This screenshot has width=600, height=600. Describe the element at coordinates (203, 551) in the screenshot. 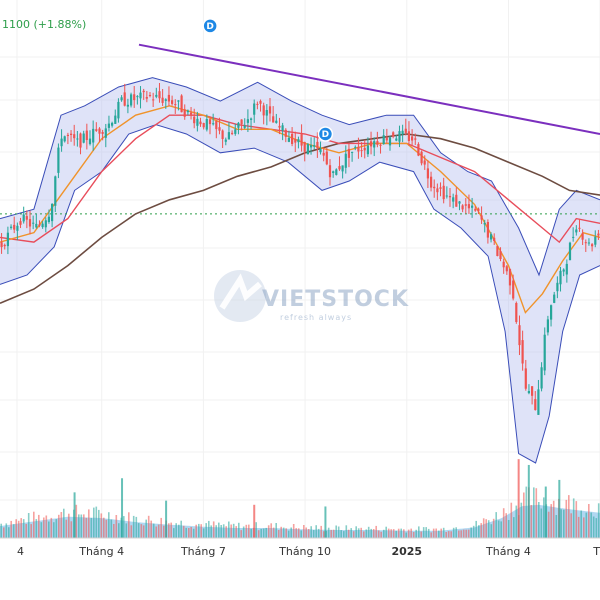

I see `x-tick-label: Tháng 7` at that location.